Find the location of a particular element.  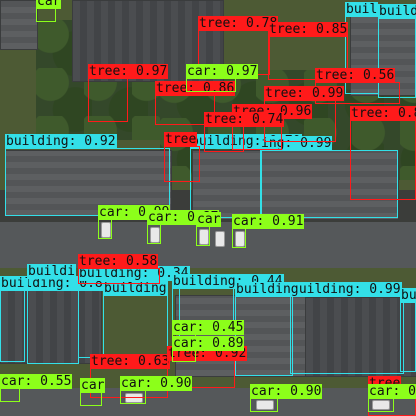

detection-label: tree: 0.85 is located at coordinates (308, 29).